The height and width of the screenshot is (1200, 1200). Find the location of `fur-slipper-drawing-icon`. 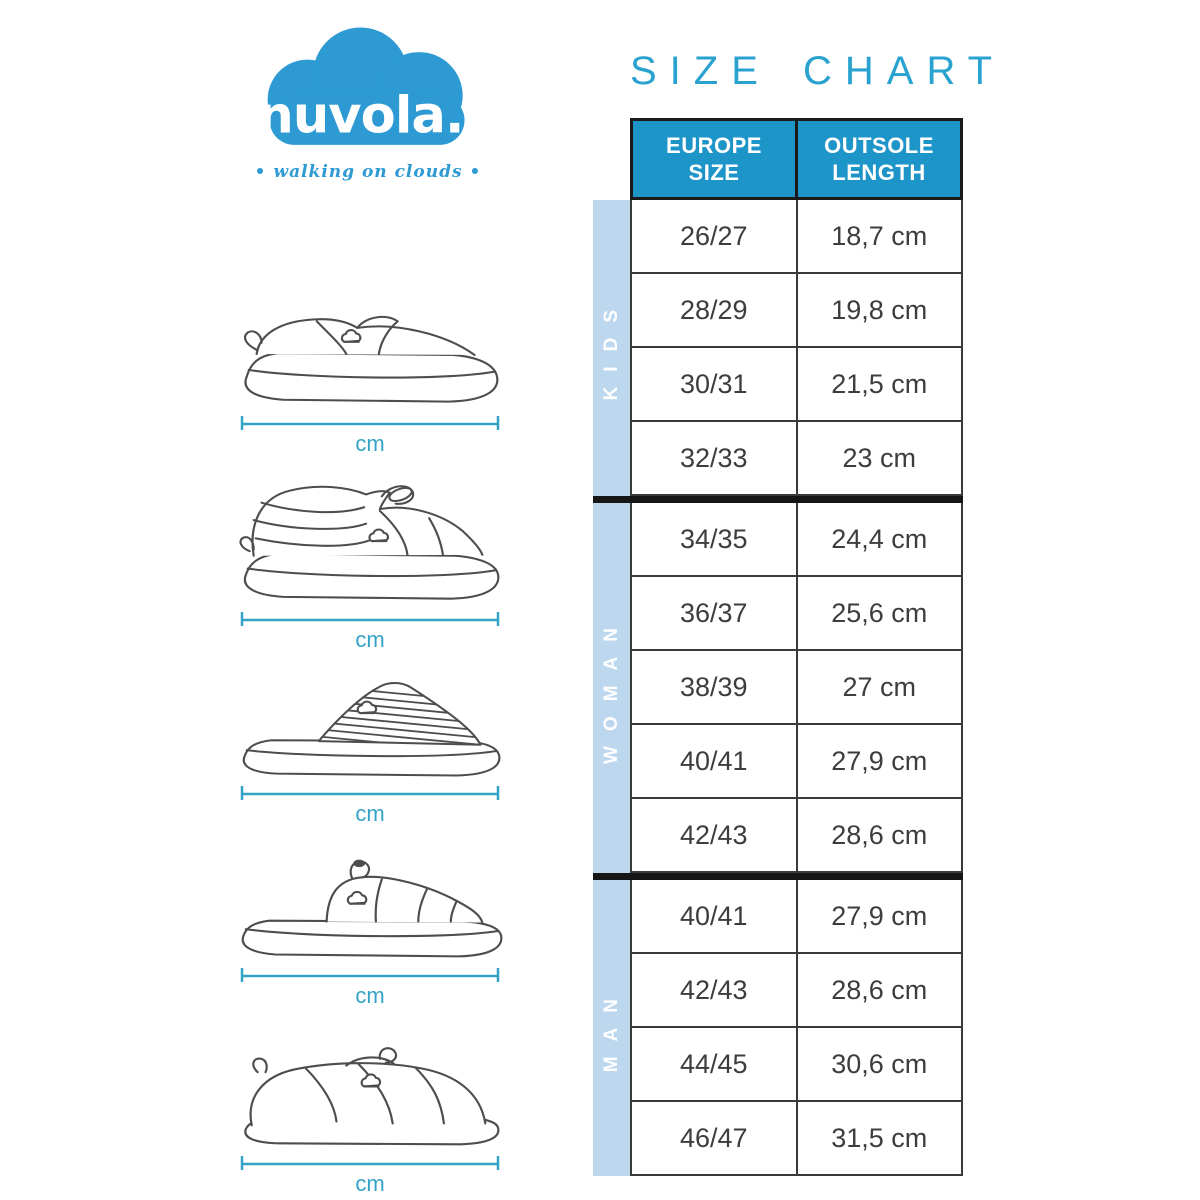

fur-slipper-drawing-icon is located at coordinates (372, 1096).